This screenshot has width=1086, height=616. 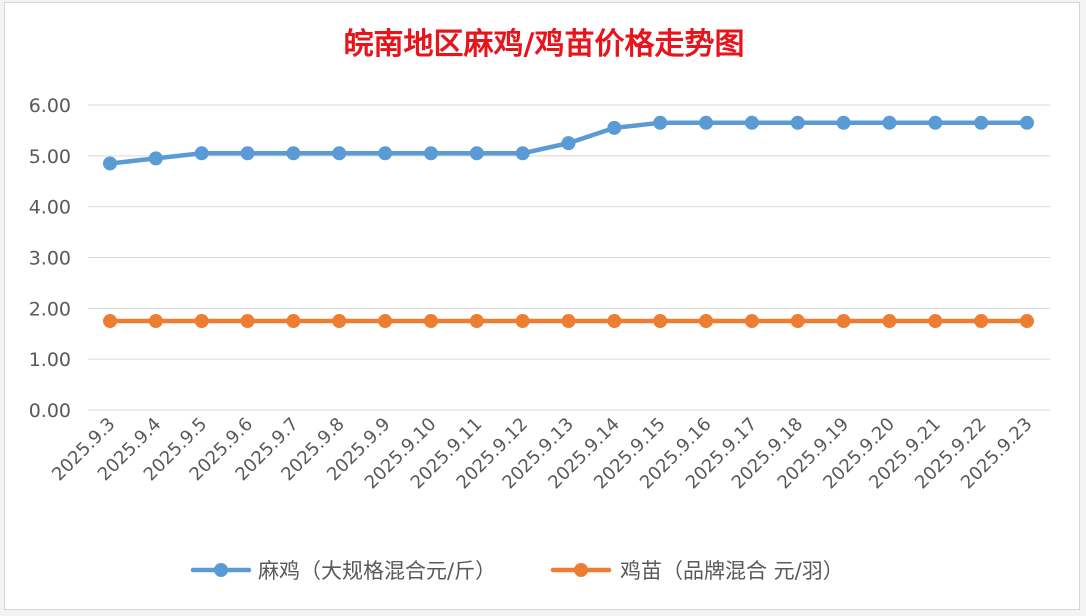 I want to click on y-tick-label: 3.00, so click(x=50, y=259).